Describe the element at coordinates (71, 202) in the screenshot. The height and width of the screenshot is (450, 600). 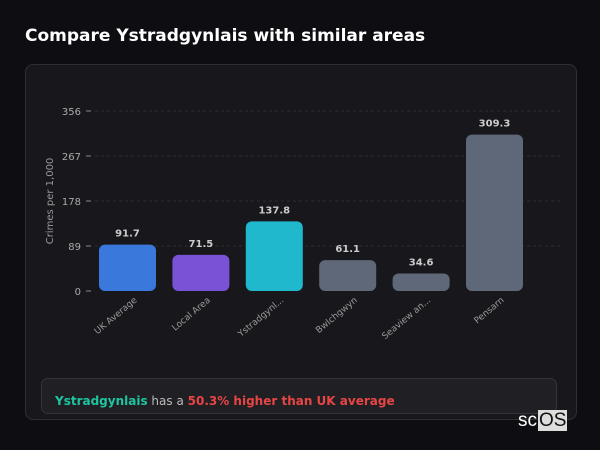
I see `y-tick-label: 178` at that location.